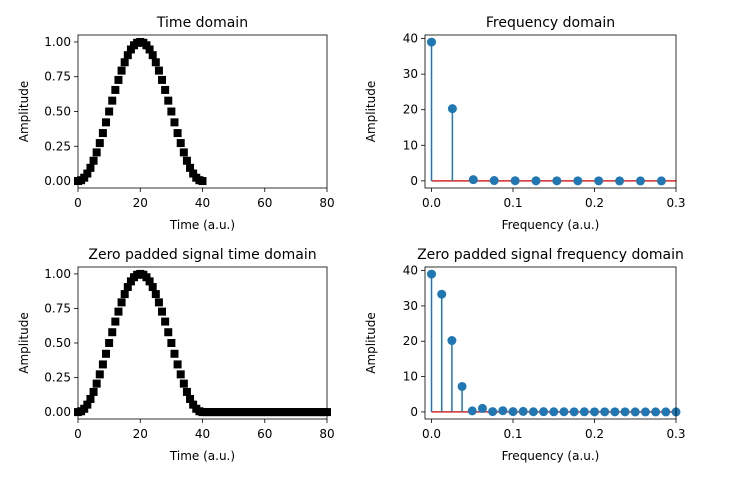 Image resolution: width=747 pixels, height=478 pixels. I want to click on y-tick-label: 0, so click(414, 412).